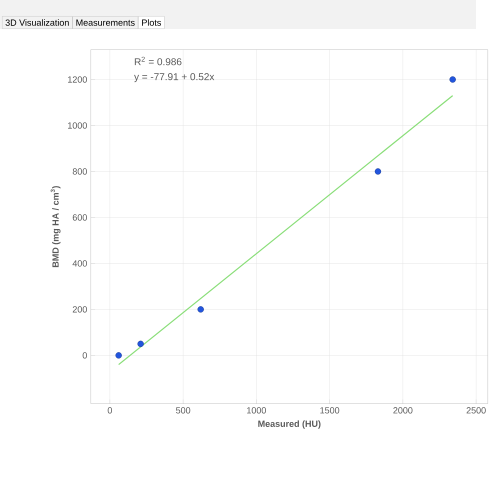  I want to click on y-tick-label: 800, so click(79, 171).